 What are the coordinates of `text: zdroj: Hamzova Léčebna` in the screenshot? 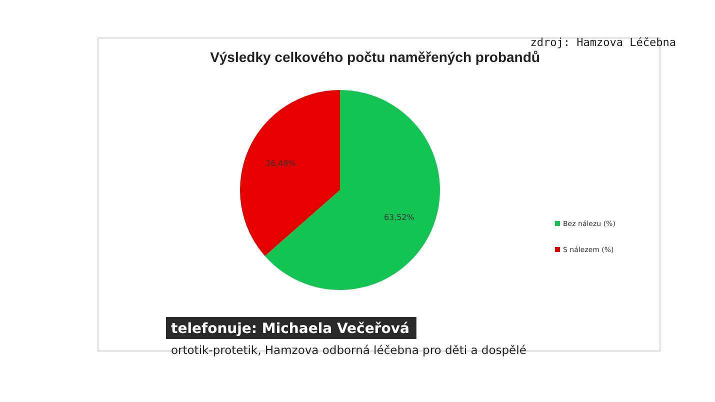 It's located at (603, 42).